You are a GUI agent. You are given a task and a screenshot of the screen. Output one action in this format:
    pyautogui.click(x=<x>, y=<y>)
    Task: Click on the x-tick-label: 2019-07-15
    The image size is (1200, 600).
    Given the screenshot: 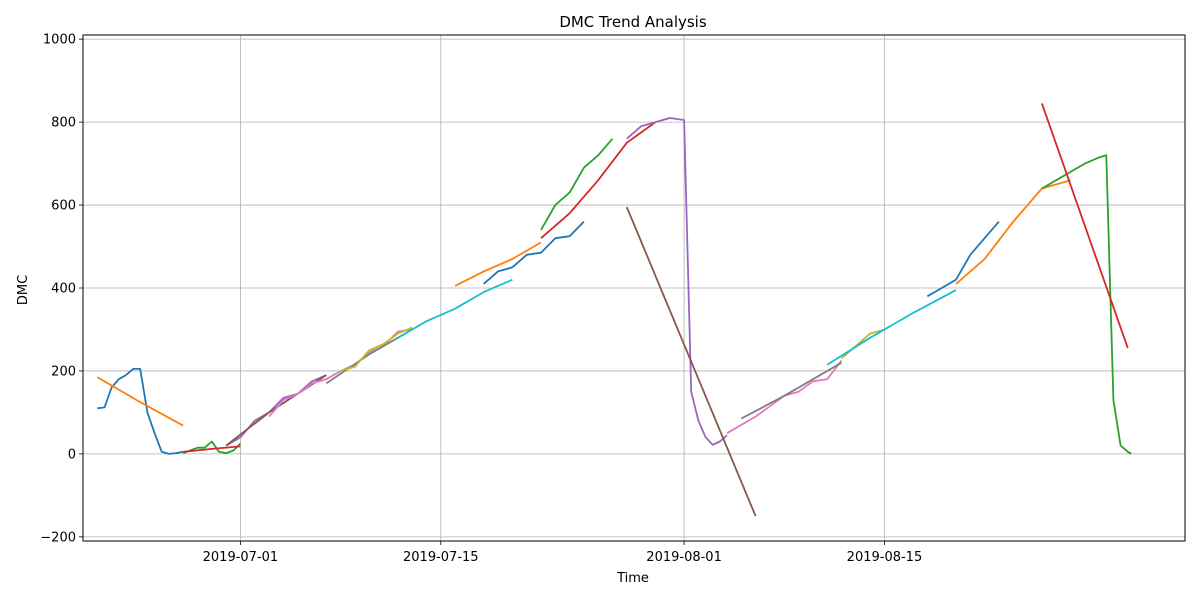 What is the action you would take?
    pyautogui.click(x=441, y=557)
    